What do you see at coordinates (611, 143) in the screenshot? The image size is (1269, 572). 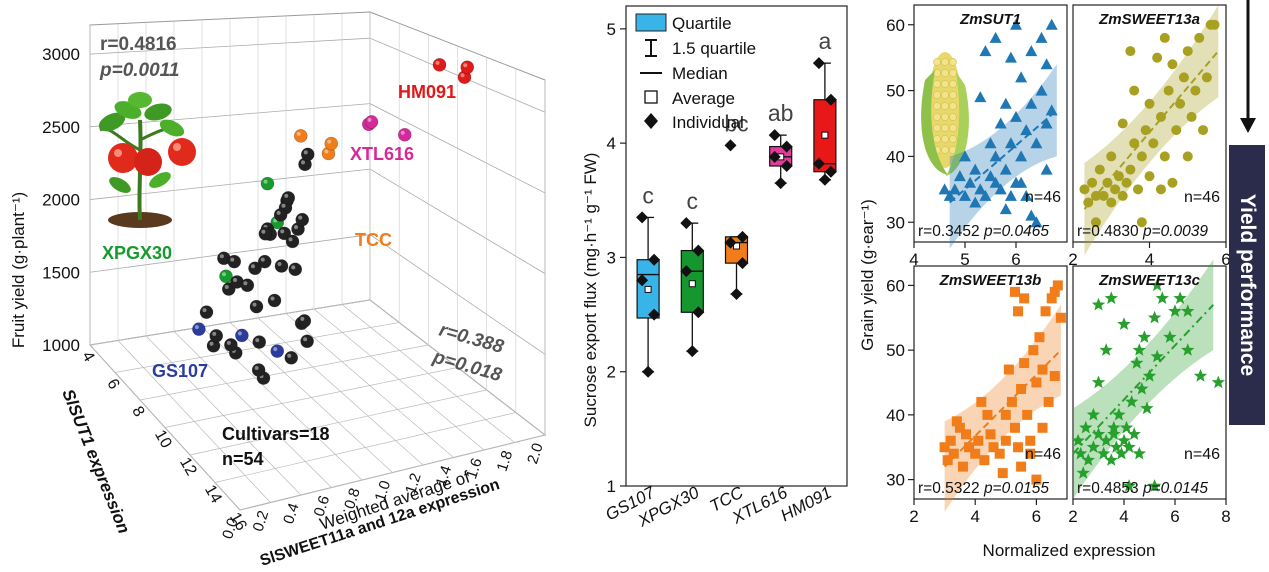 I see `y-tick-label: 4` at bounding box center [611, 143].